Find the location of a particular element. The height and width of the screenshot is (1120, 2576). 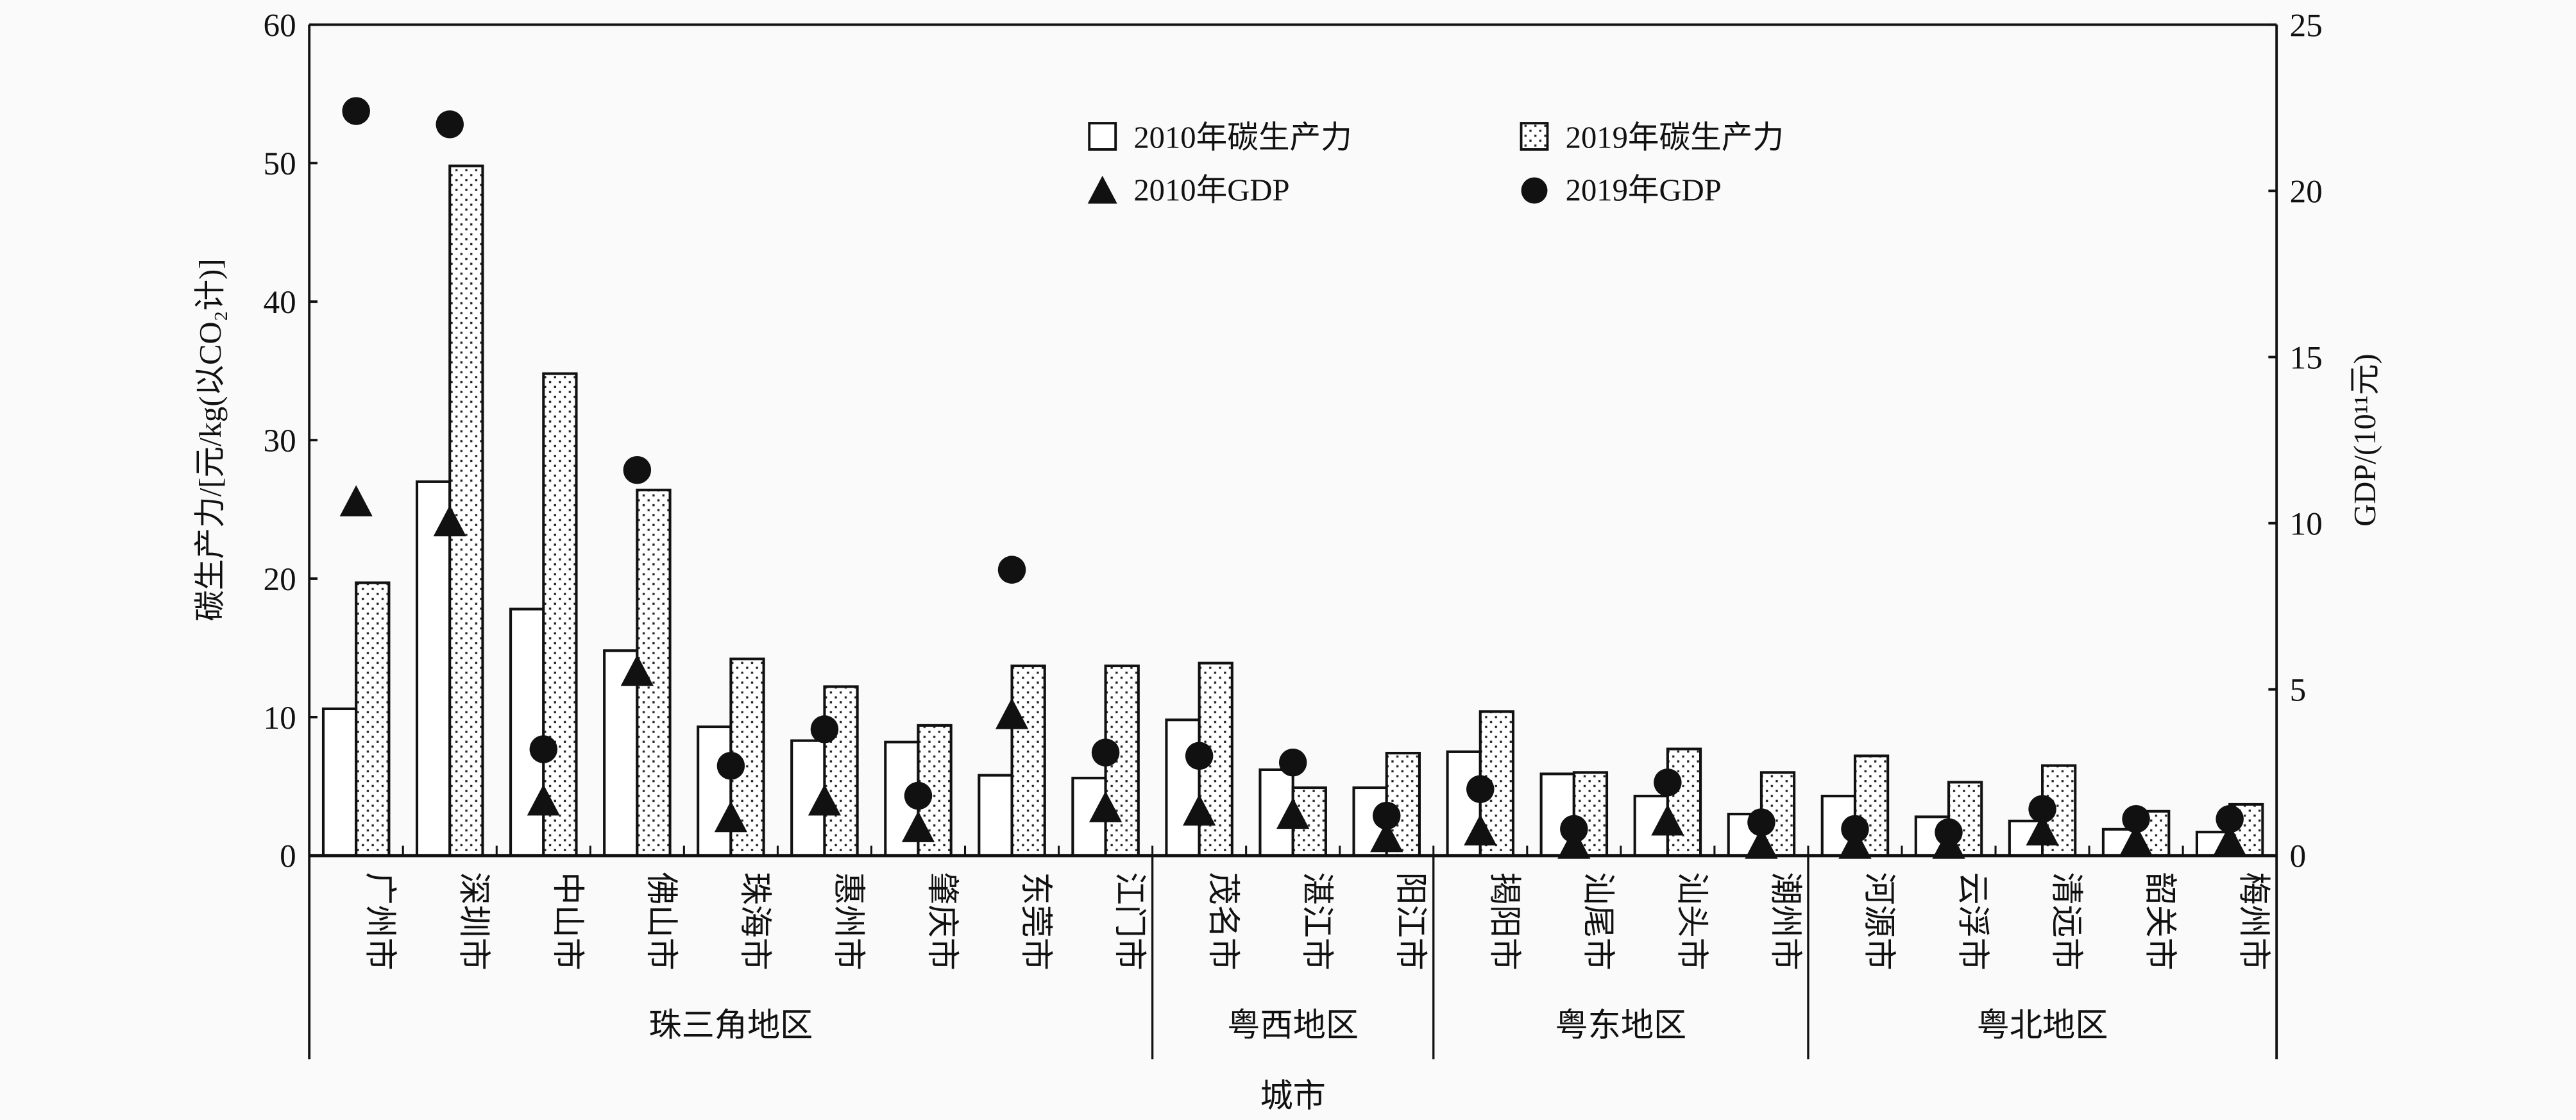

region-label: 粤西地区 is located at coordinates (1293, 1026).